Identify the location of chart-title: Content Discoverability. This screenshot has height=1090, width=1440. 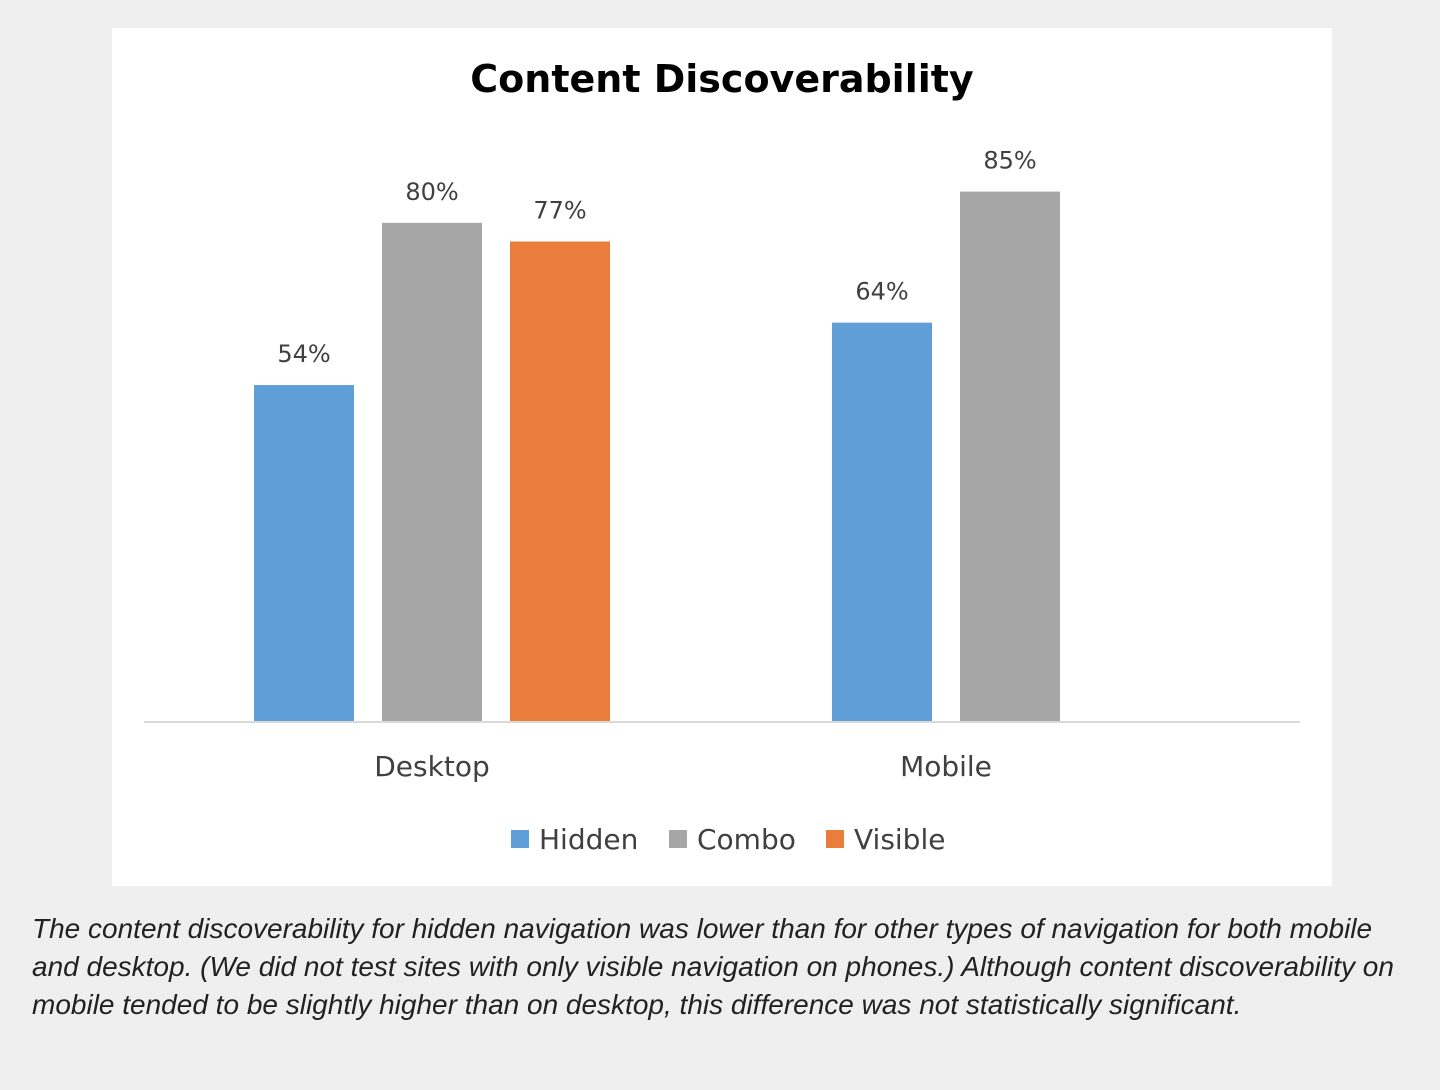
(722, 79).